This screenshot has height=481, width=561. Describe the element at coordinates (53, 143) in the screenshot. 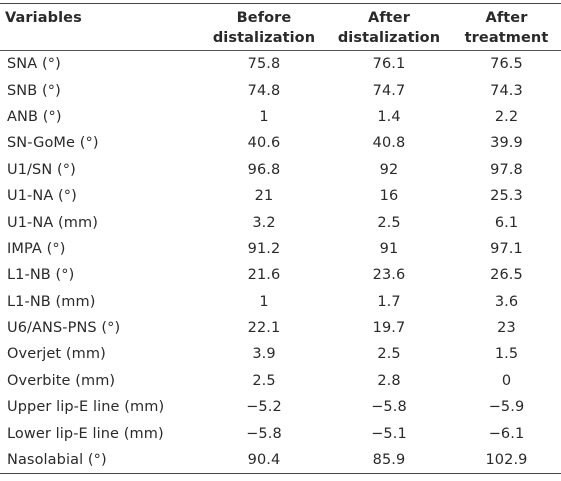

I see `cell-variable: SN-GoMe (°)` at that location.